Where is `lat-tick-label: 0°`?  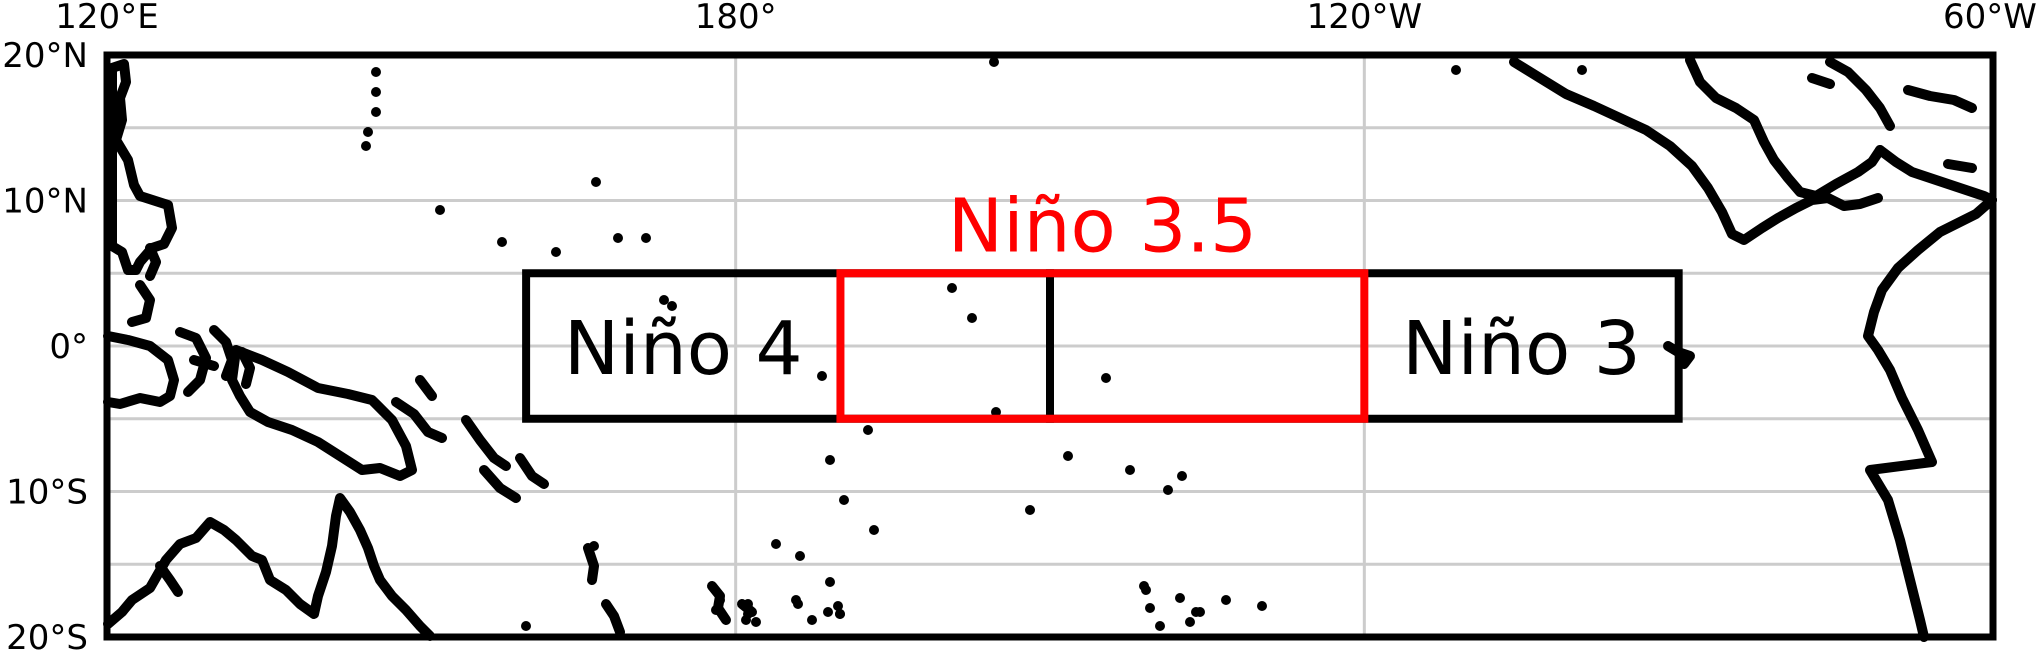
lat-tick-label: 0° is located at coordinates (68, 347).